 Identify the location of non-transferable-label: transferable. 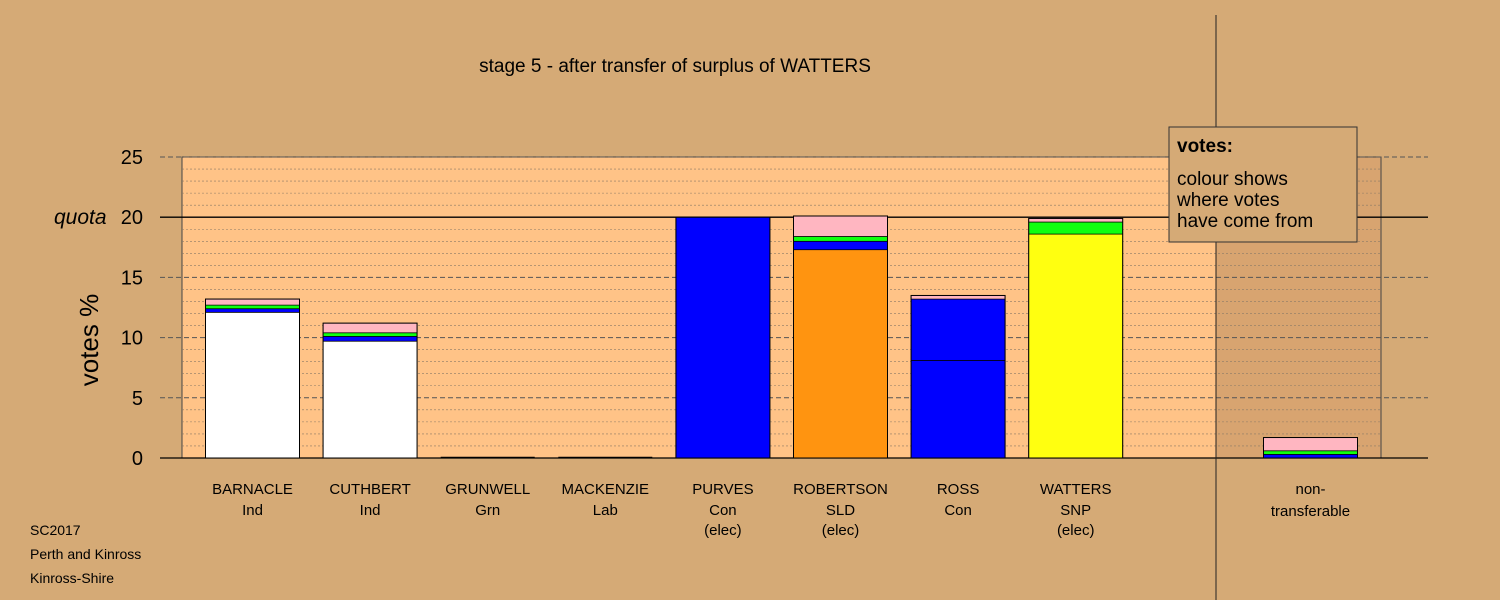
(1310, 511).